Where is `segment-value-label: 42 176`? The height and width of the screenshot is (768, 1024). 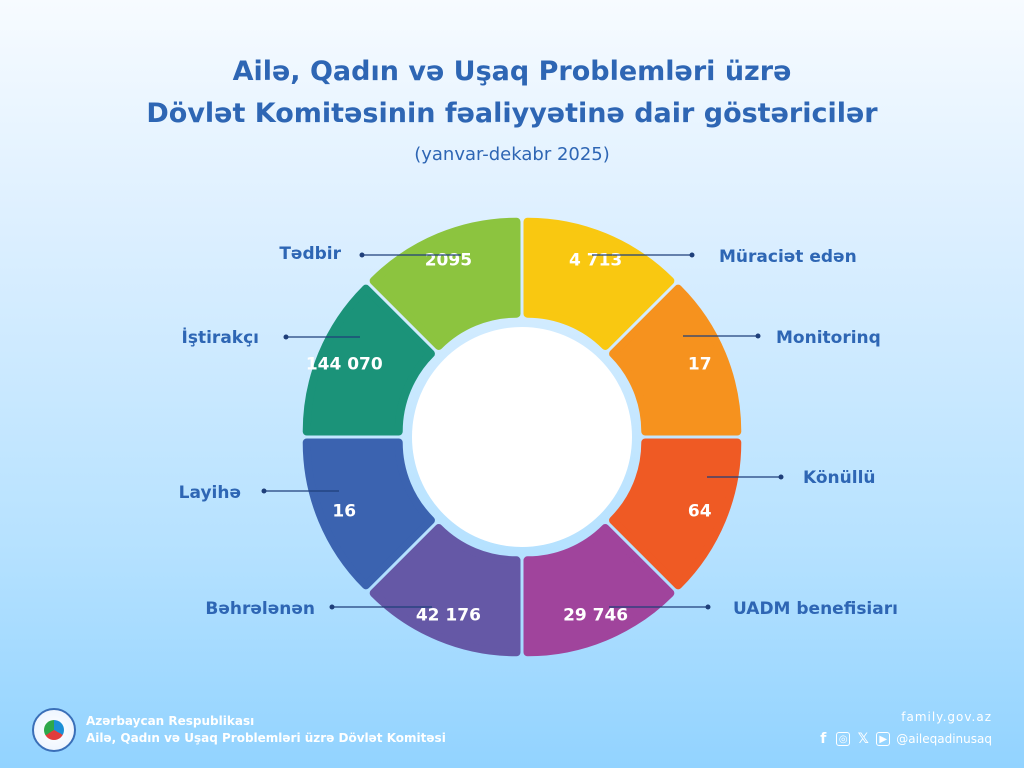 segment-value-label: 42 176 is located at coordinates (448, 616).